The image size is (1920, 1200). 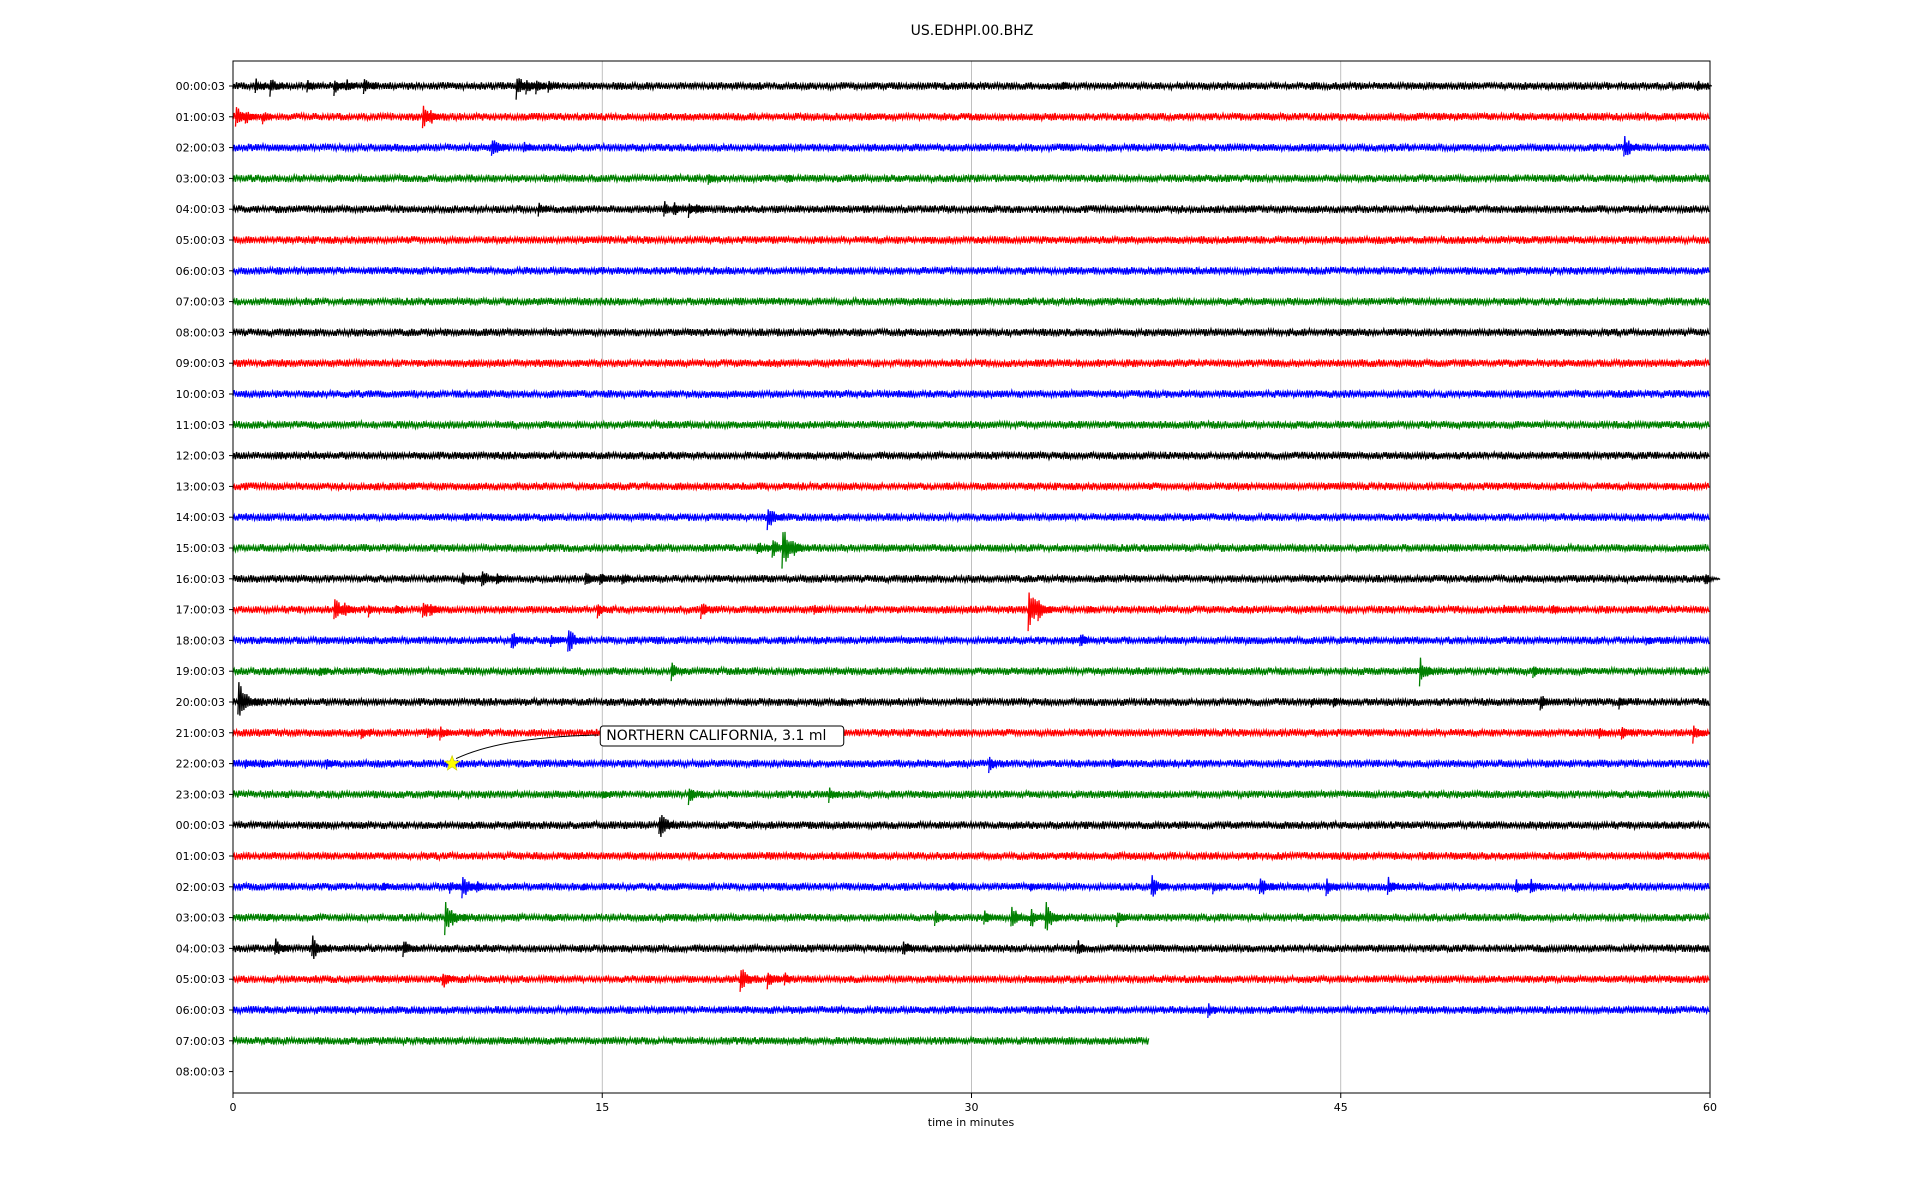 What do you see at coordinates (200, 948) in the screenshot?
I see `row-label-28: 04:00:03` at bounding box center [200, 948].